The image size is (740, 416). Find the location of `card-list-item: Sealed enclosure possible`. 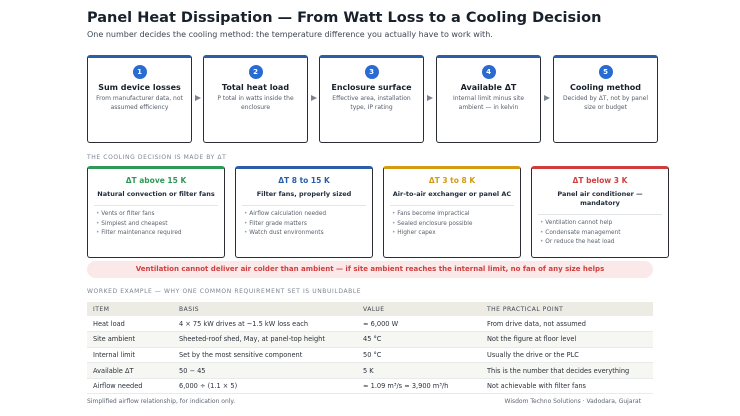

card-list-item: Sealed enclosure possible is located at coordinates (456, 225).